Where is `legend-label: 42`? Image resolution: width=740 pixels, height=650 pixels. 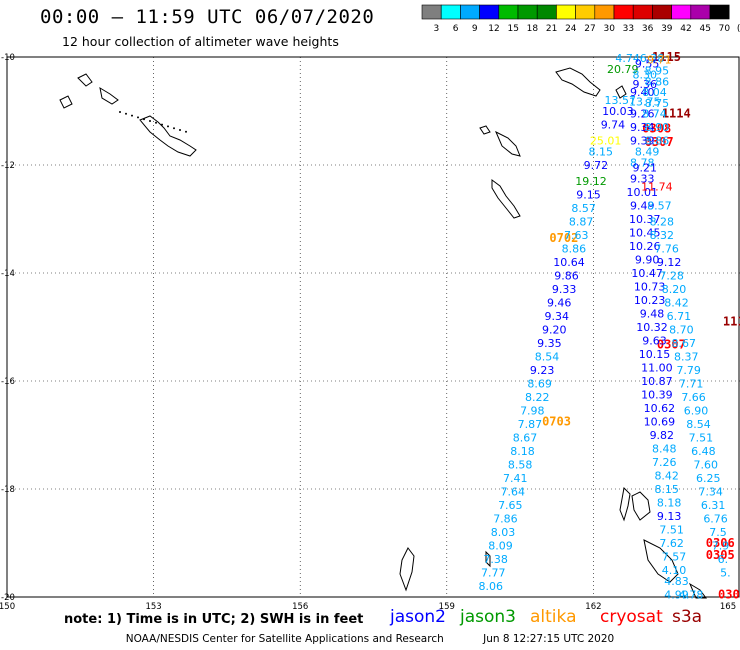
legend-label: 42 is located at coordinates (685, 29).